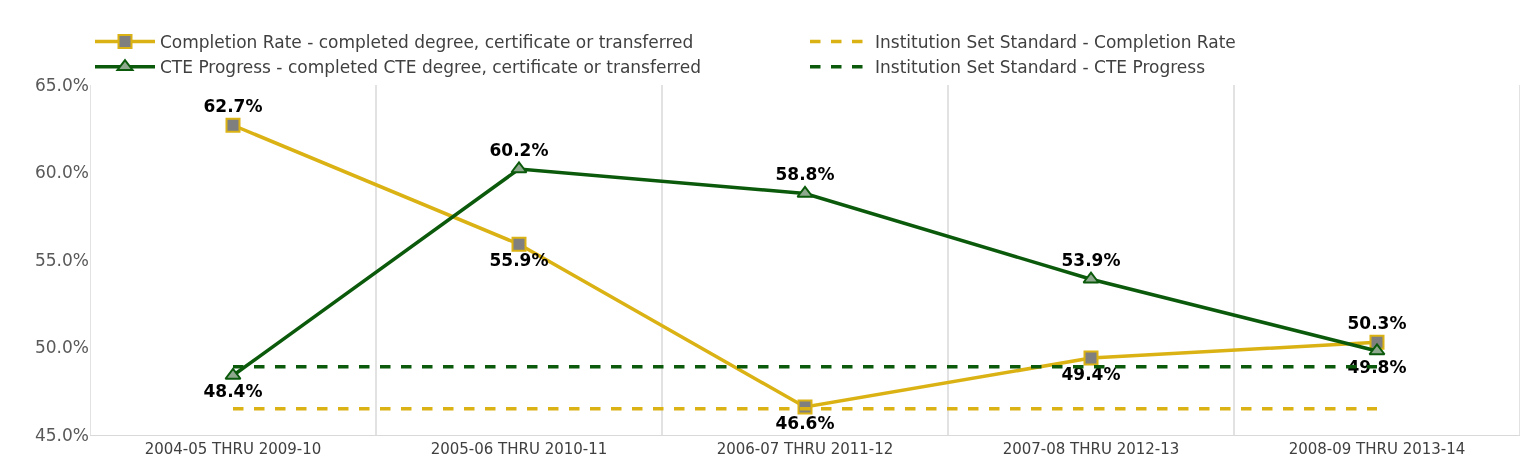  I want to click on data-label: 55.9%, so click(519, 260).